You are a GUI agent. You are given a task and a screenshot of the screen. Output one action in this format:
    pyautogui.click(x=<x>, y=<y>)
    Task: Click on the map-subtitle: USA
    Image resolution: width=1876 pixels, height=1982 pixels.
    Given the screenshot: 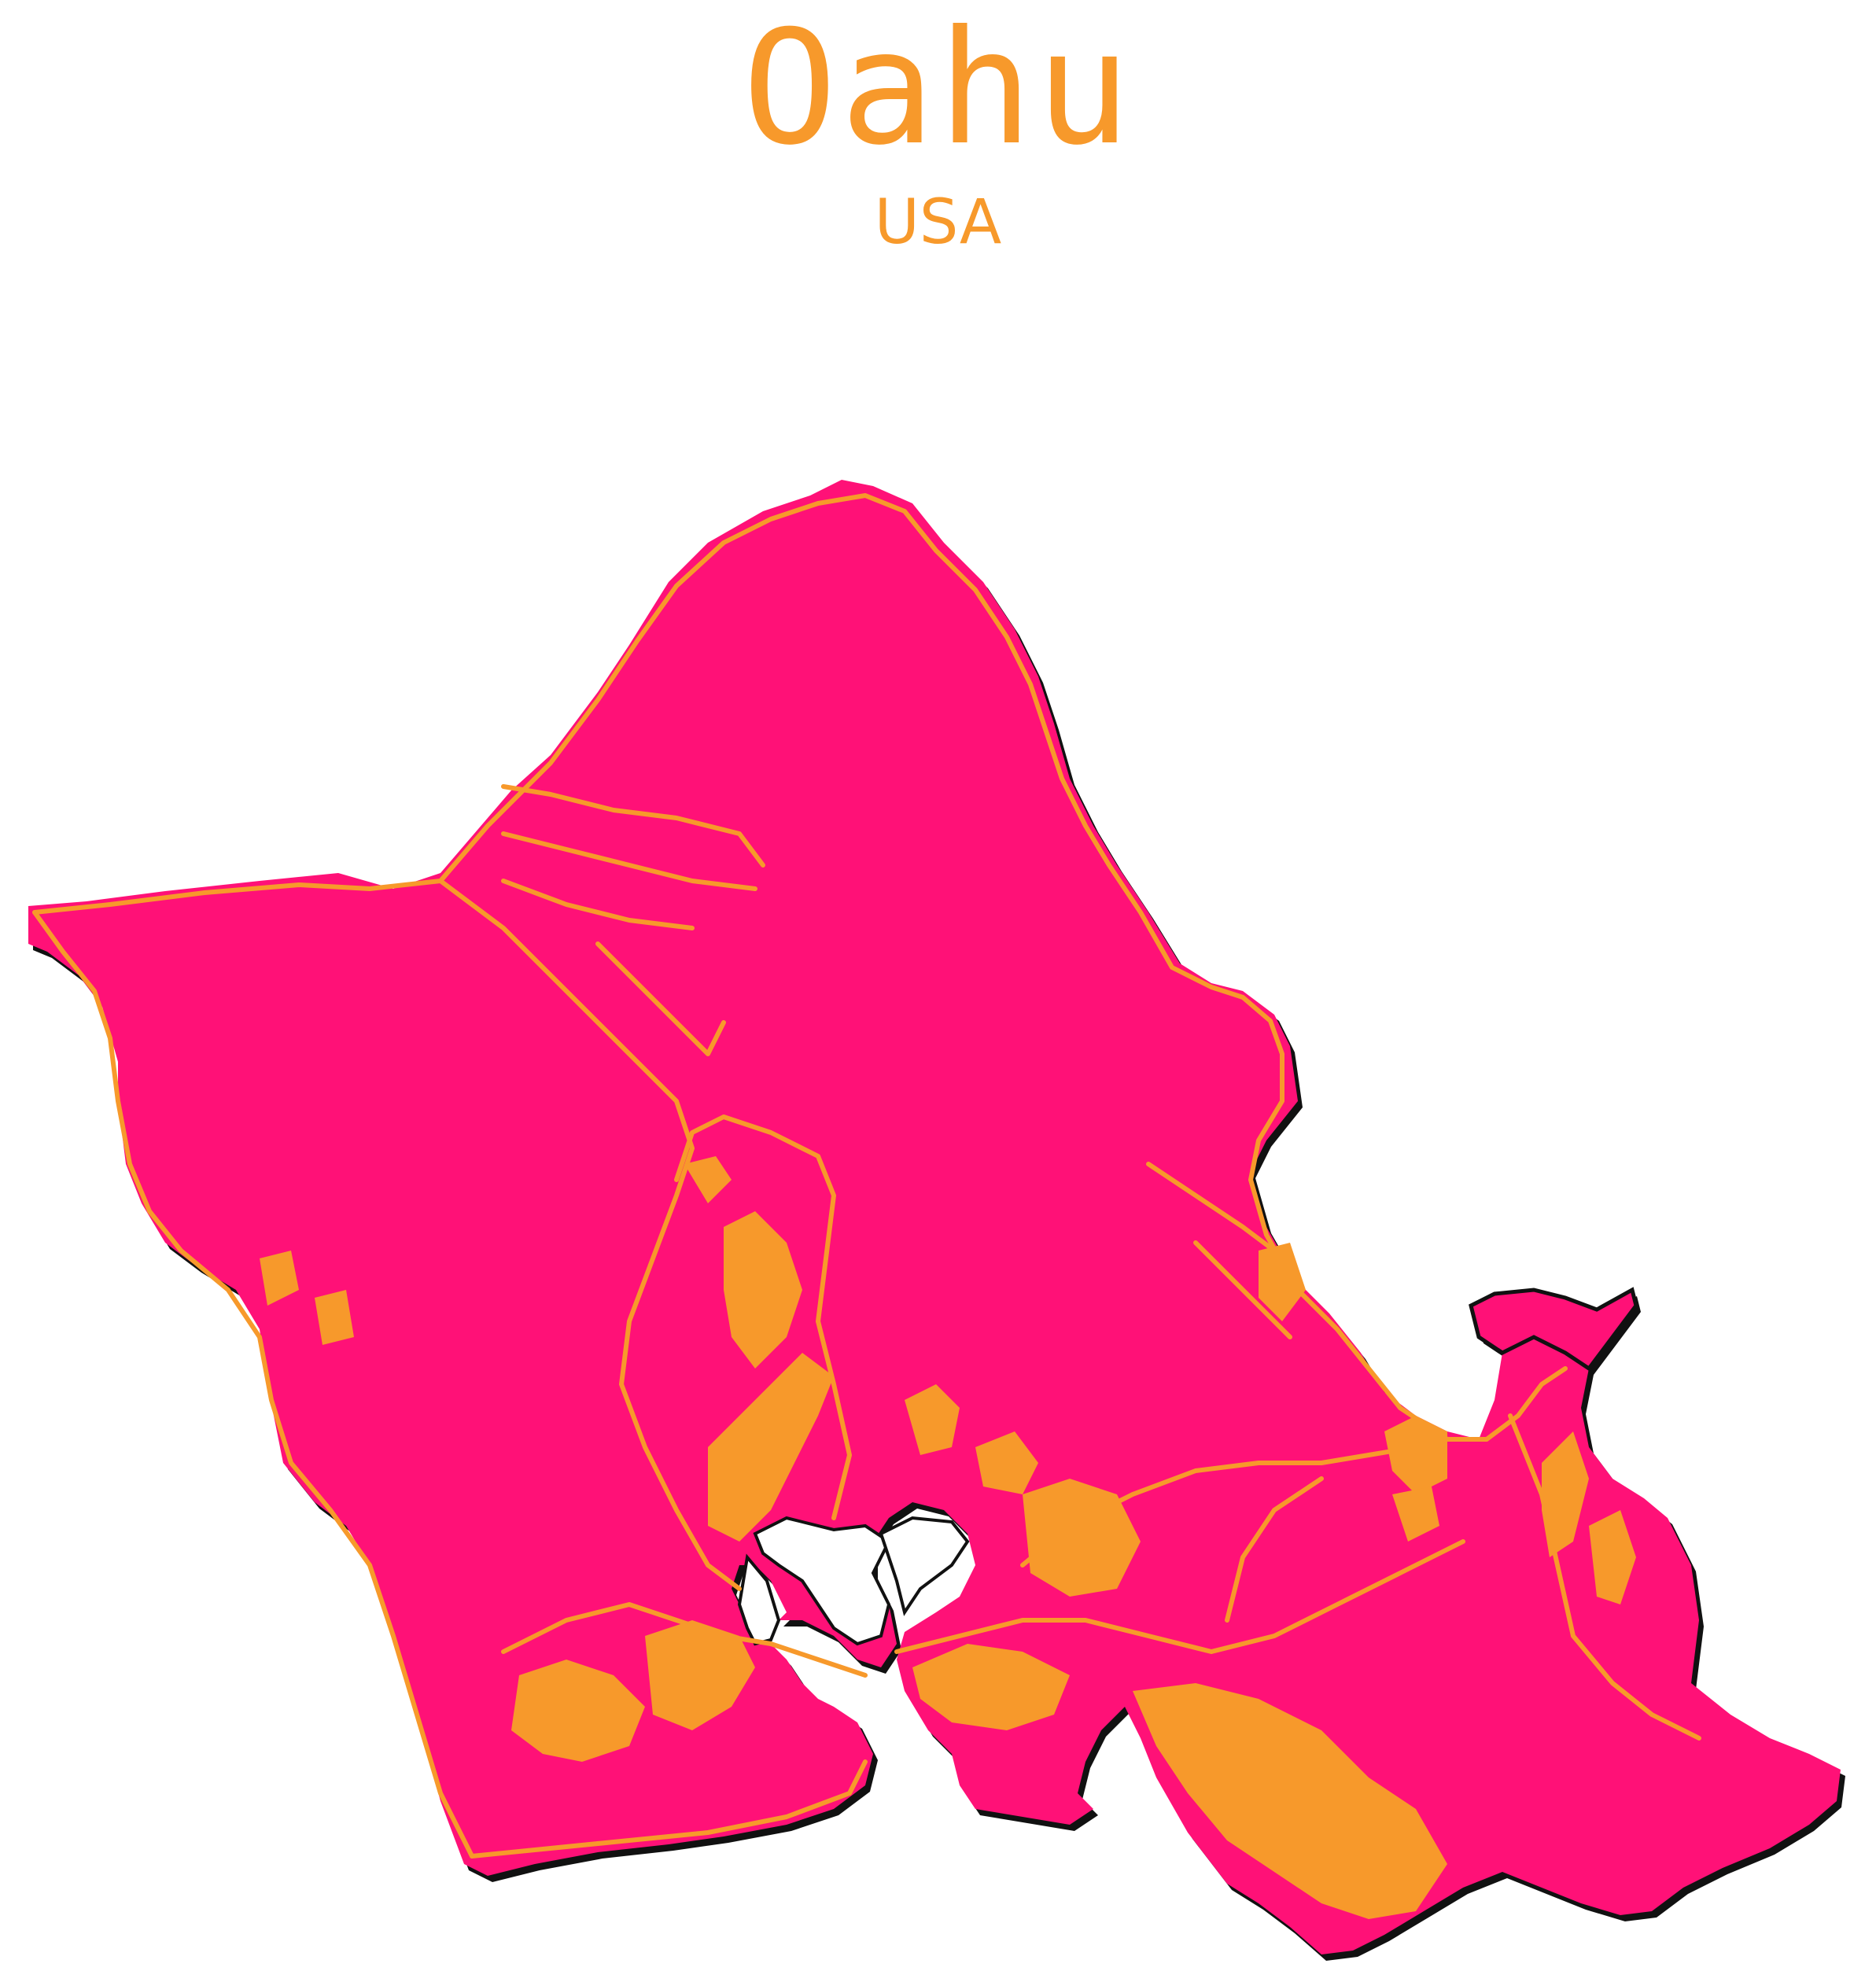 What is the action you would take?
    pyautogui.click(x=938, y=222)
    